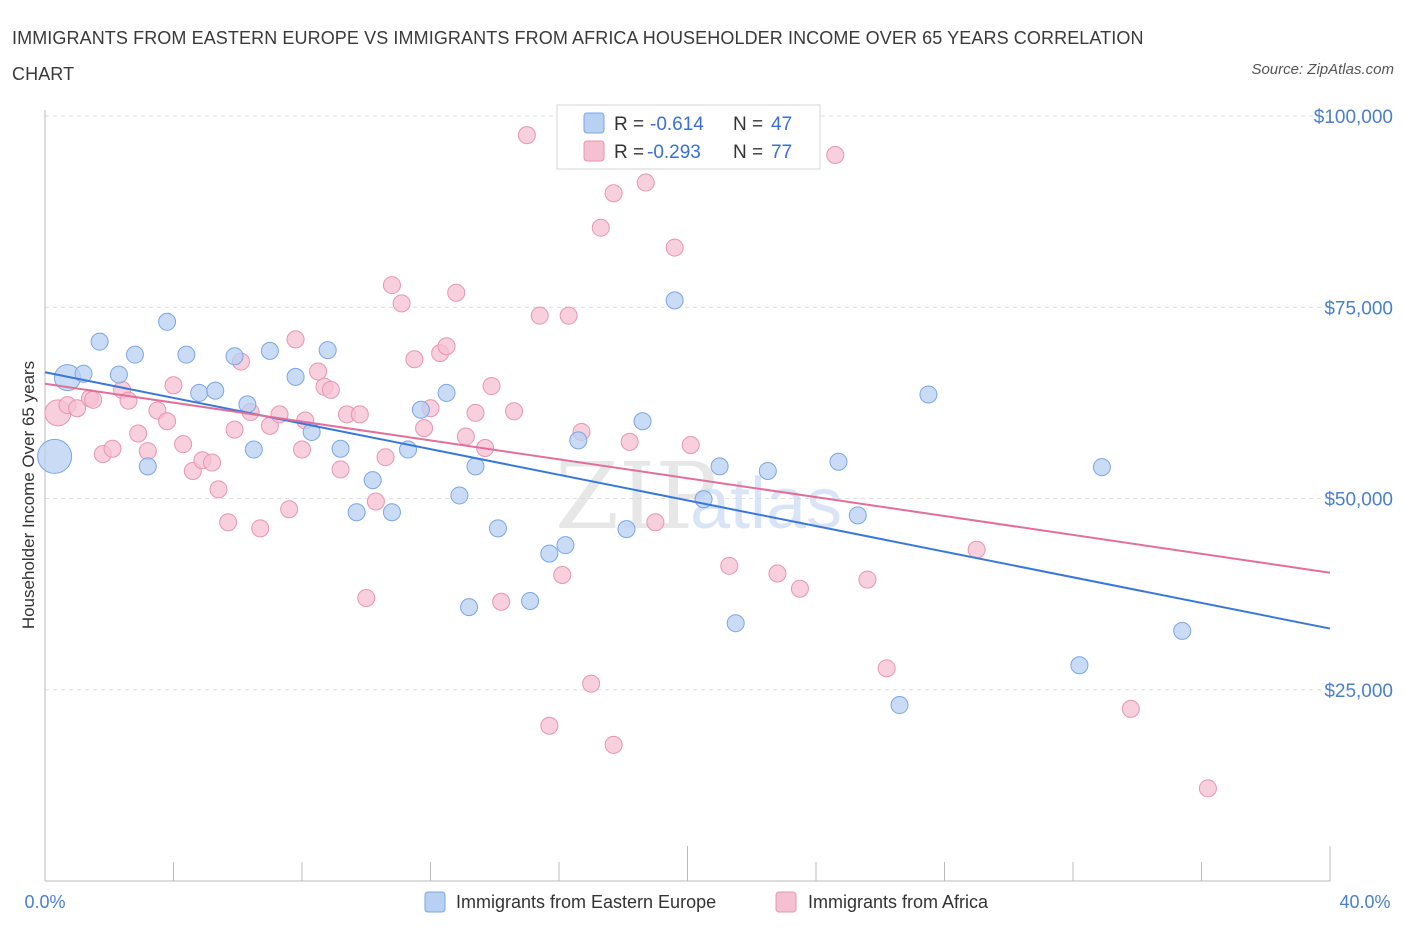 The image size is (1406, 930). Describe the element at coordinates (28, 495) in the screenshot. I see `y-axis-title: Householder Income Over 65 years` at that location.